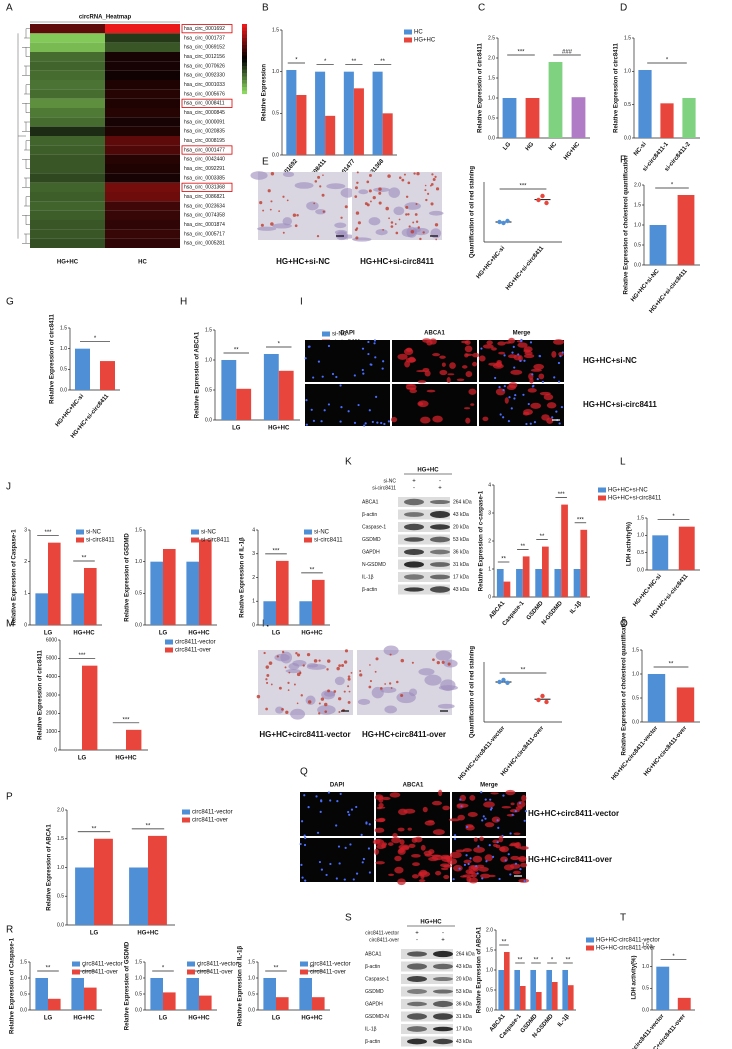  Describe the element at coordinates (417, 941) in the screenshot. I see `condition-sign: -` at that location.